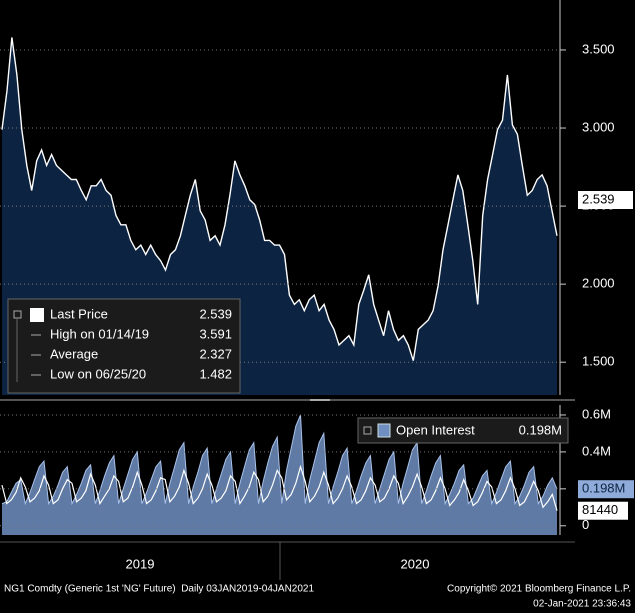 This screenshot has height=613, width=635. I want to click on oi-last-box, so click(606, 489).